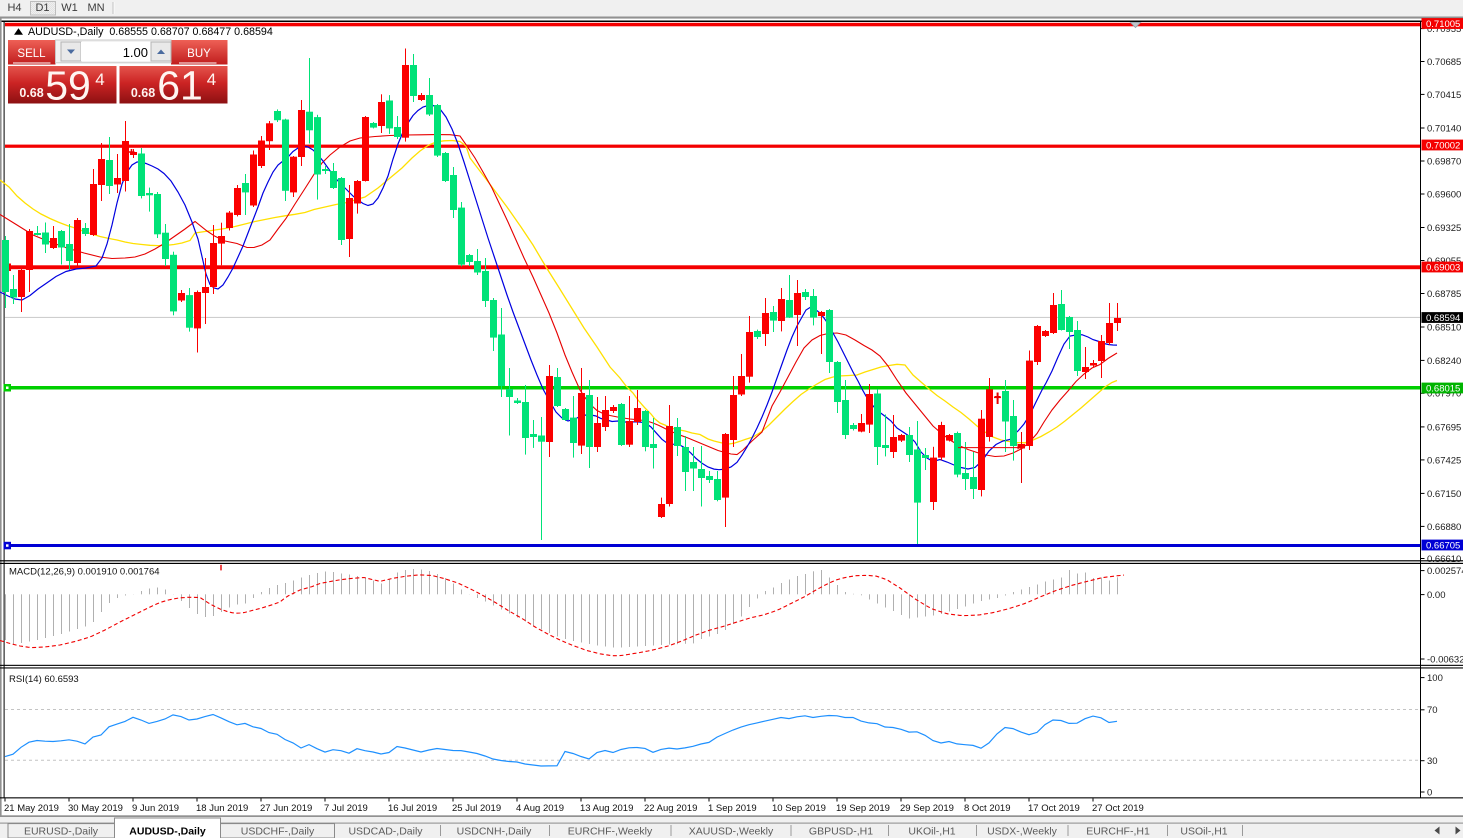 The height and width of the screenshot is (838, 1463). Describe the element at coordinates (412, 808) in the screenshot. I see `svg-text: 16 Jul 2019` at that location.